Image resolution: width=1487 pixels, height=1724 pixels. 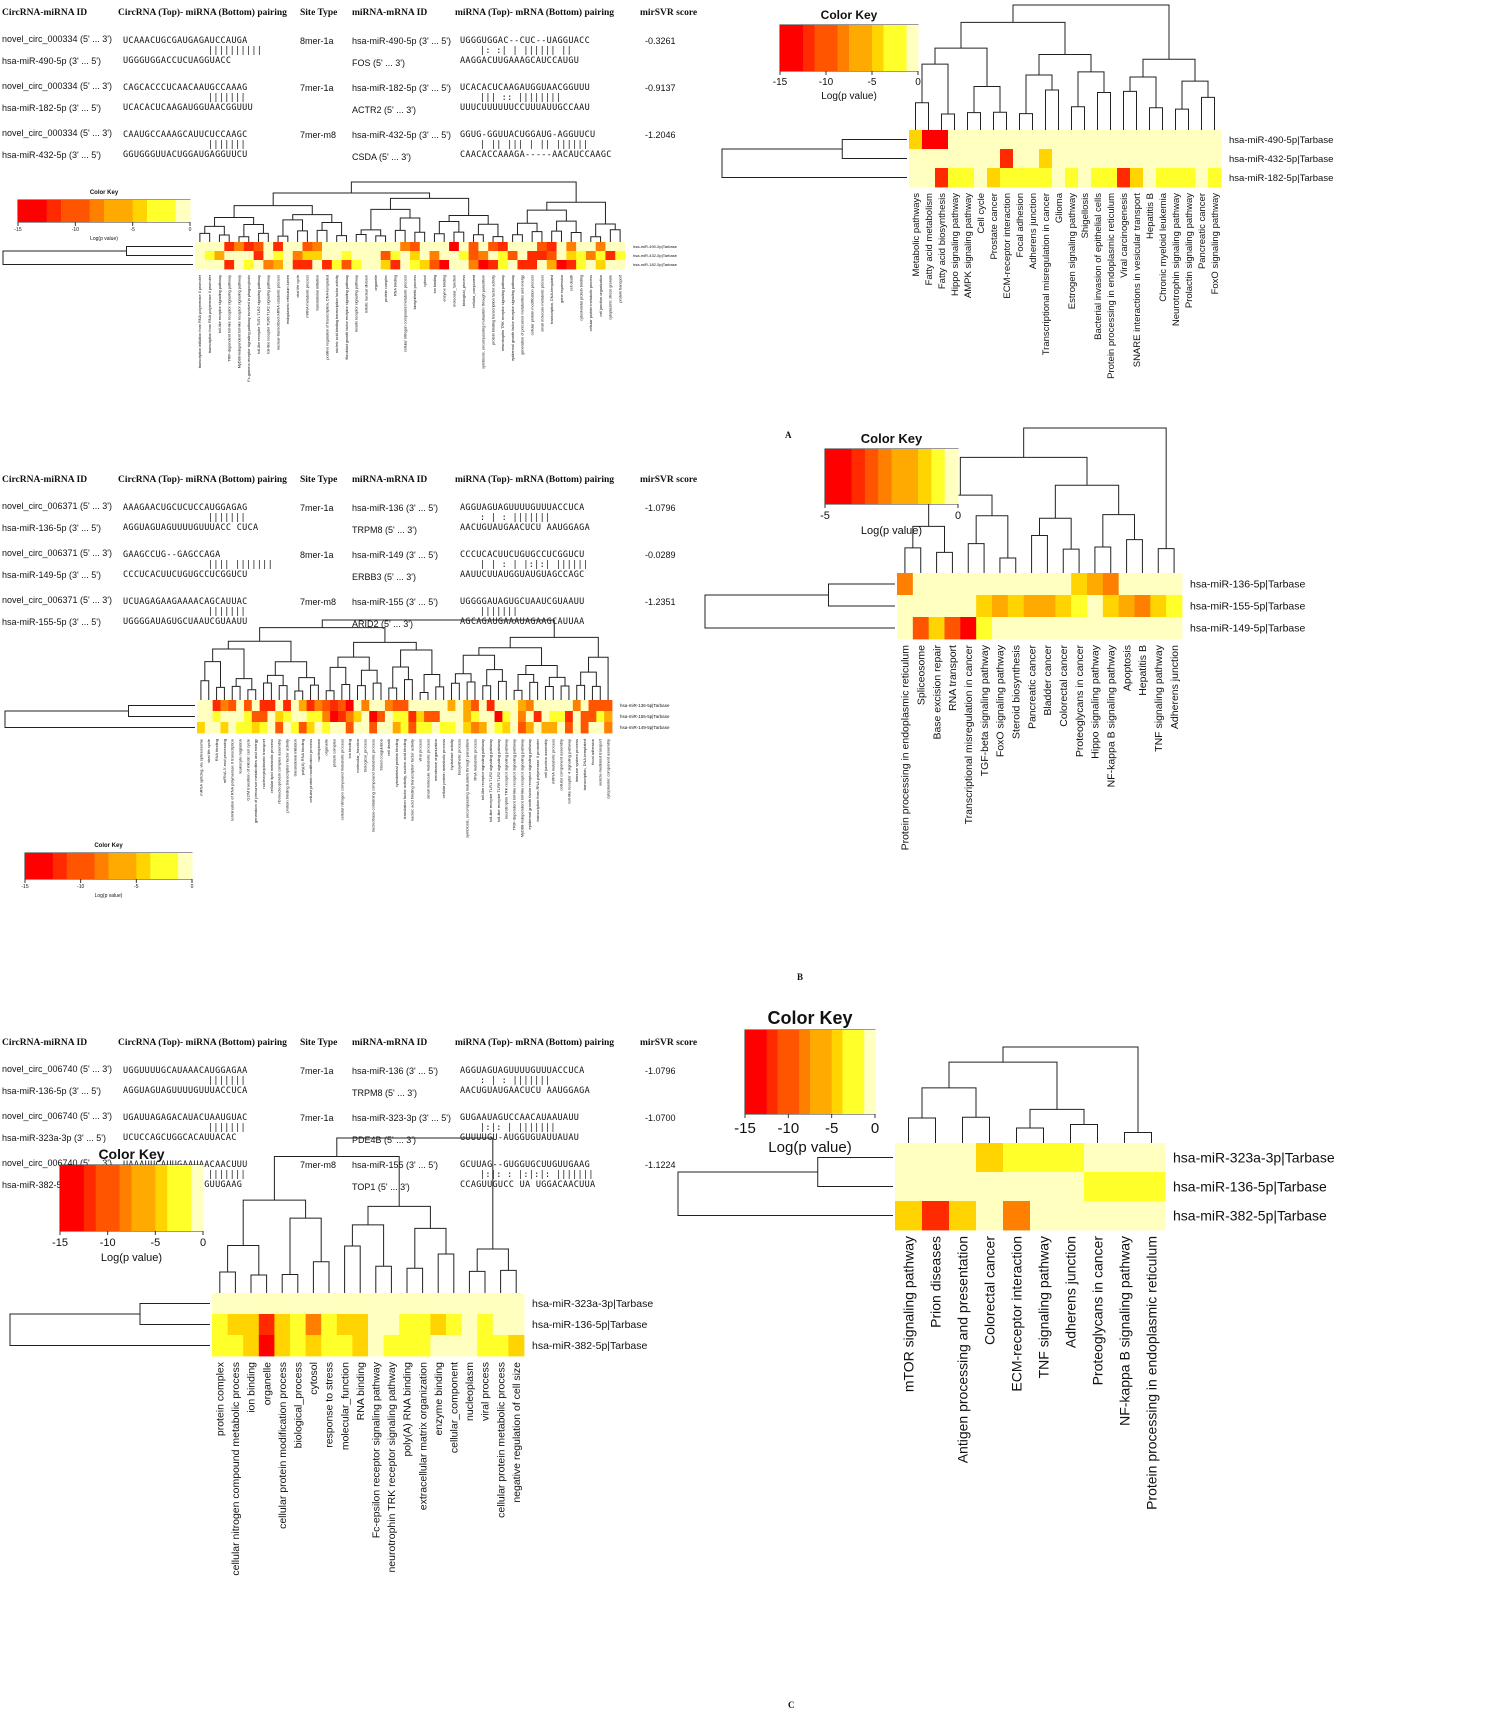 What do you see at coordinates (474, 760) in the screenshot?
I see `heatmap-column-label: RNA metabolic process` at bounding box center [474, 760].